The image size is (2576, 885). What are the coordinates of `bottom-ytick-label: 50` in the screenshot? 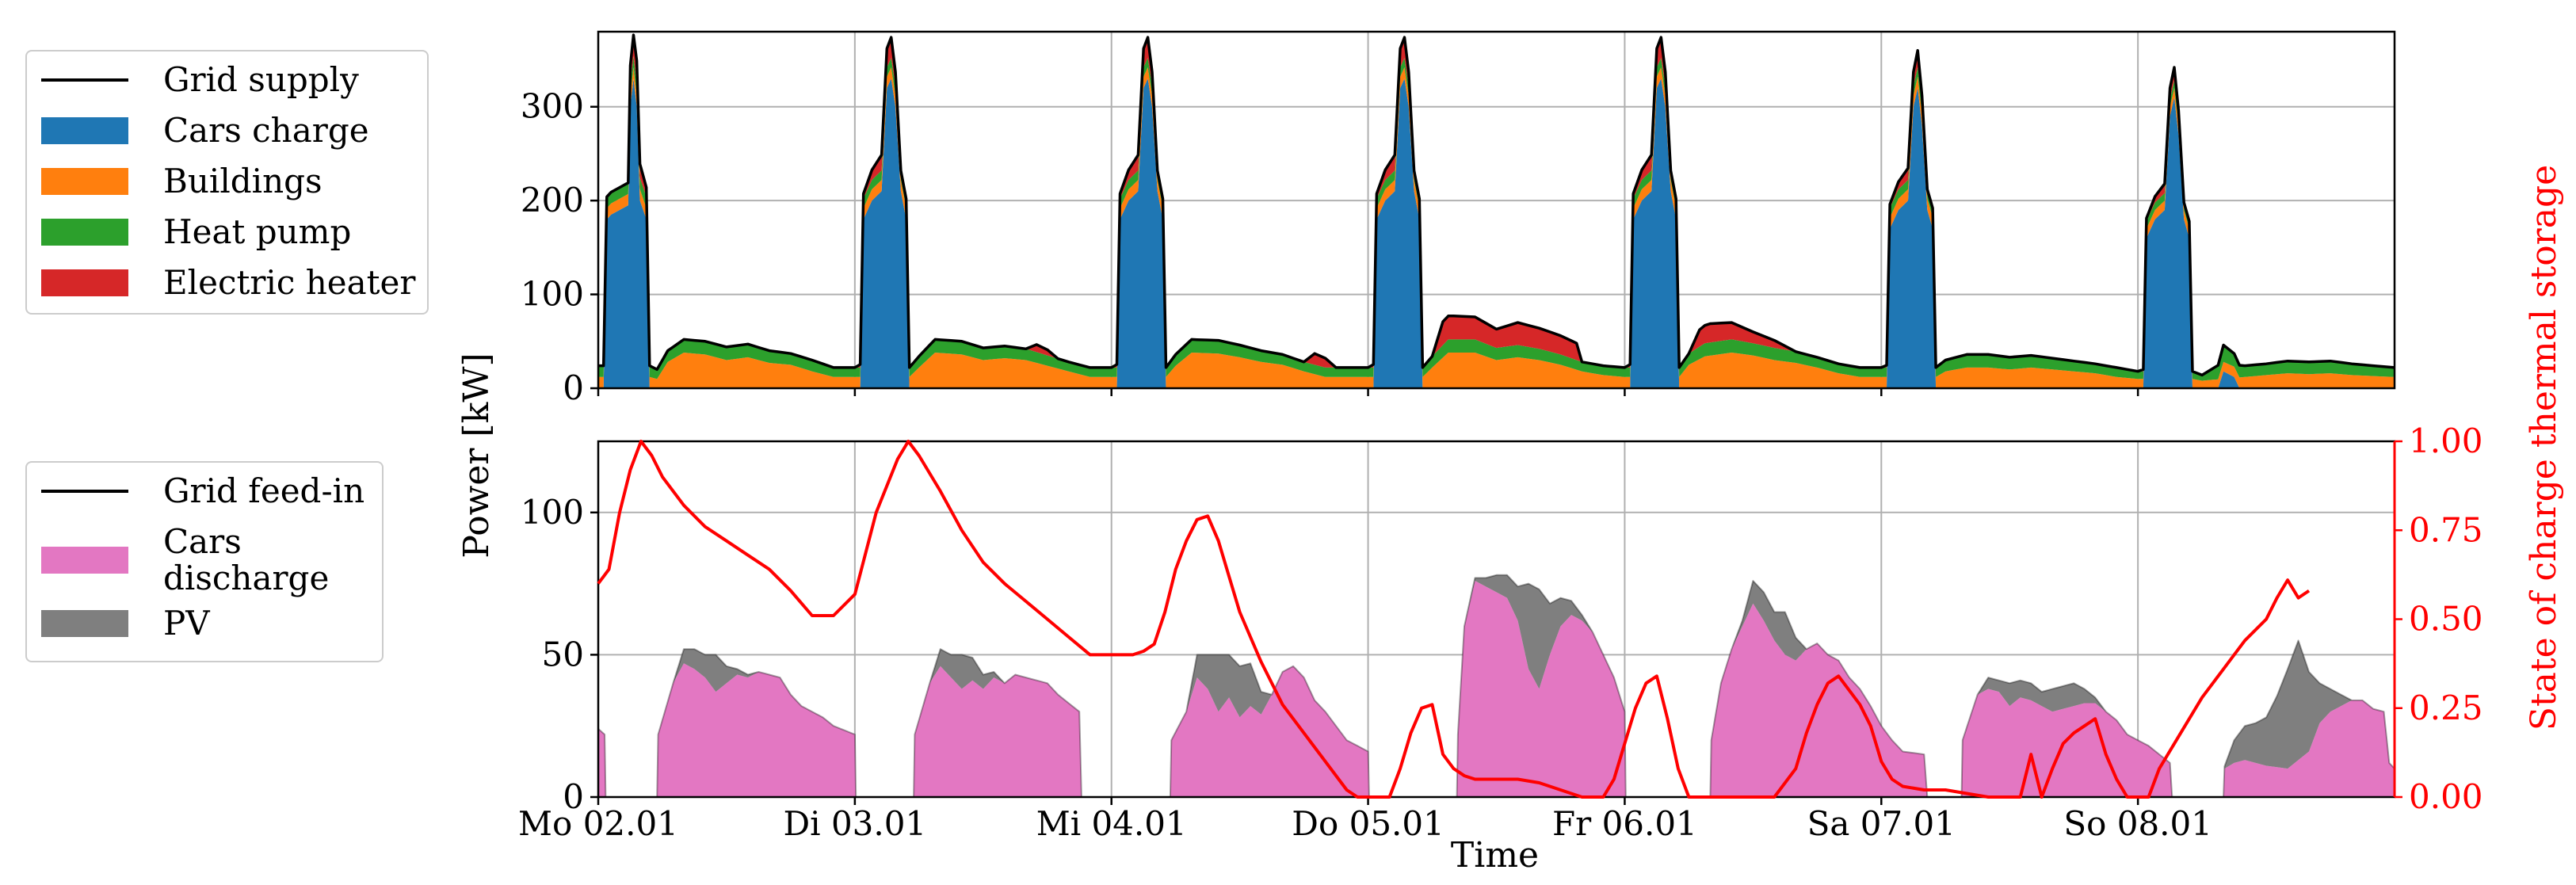 It's located at (563, 654).